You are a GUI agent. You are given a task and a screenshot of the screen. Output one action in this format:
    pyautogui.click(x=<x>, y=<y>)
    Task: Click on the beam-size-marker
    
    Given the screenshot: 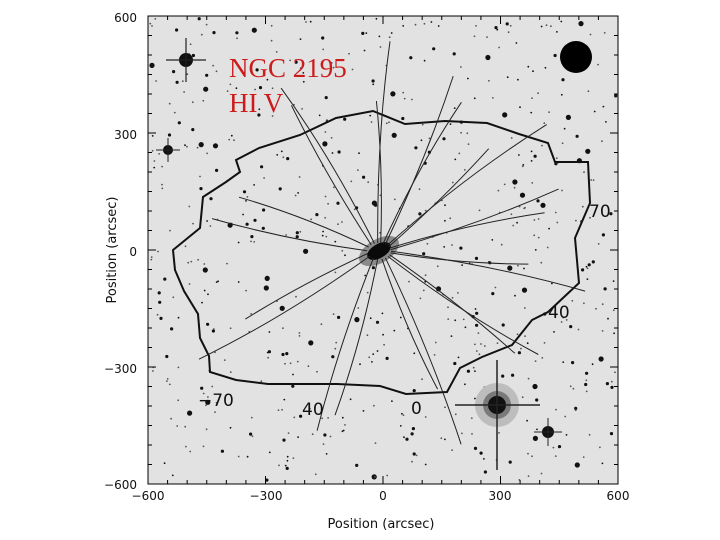 What is the action you would take?
    pyautogui.click(x=576, y=57)
    